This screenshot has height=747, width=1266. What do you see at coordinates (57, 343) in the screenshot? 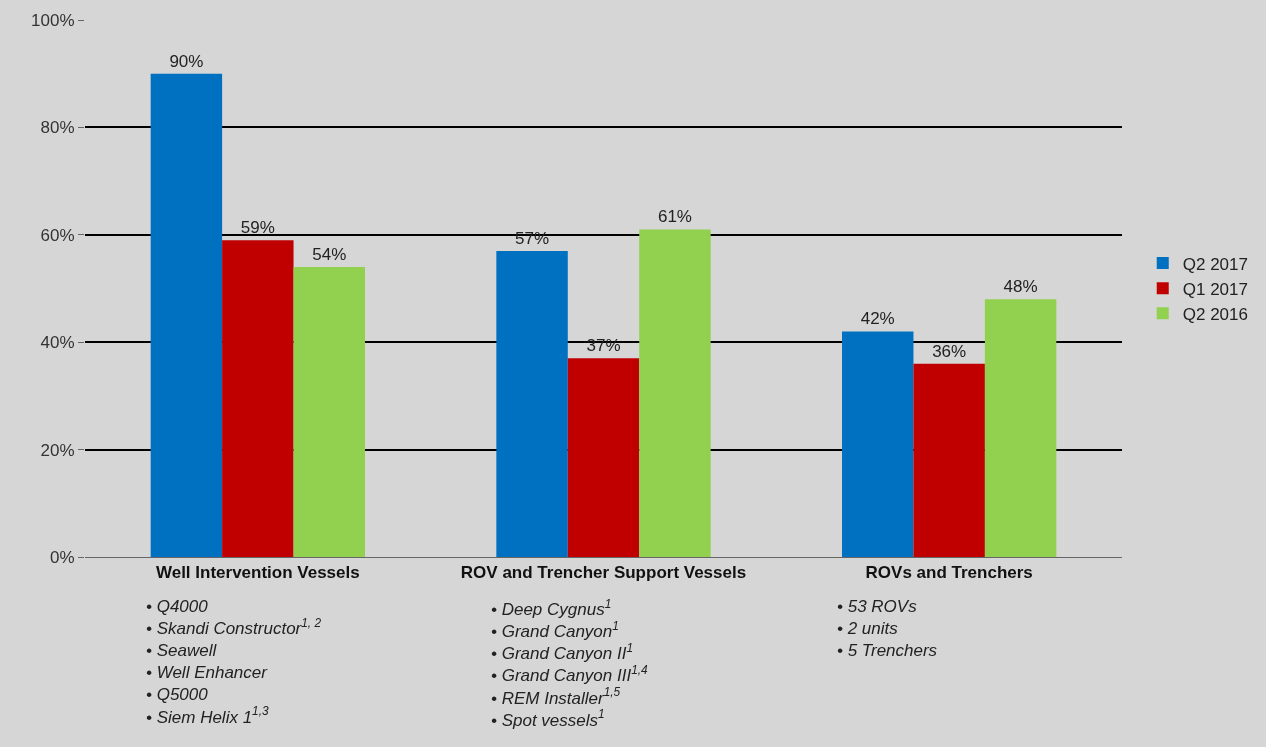
I see `y-tick-label: 40%` at bounding box center [57, 343].